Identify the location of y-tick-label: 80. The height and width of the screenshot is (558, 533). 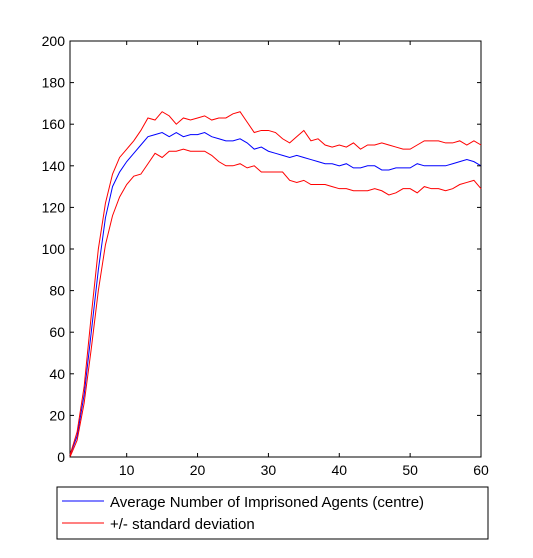
(57, 291).